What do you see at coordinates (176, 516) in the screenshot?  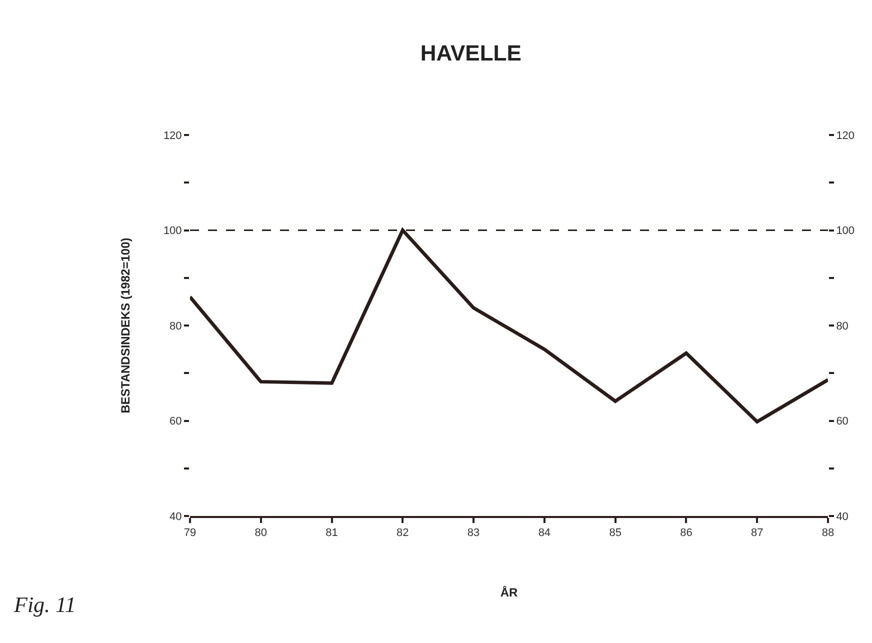 I see `y-tick-label: 40` at bounding box center [176, 516].